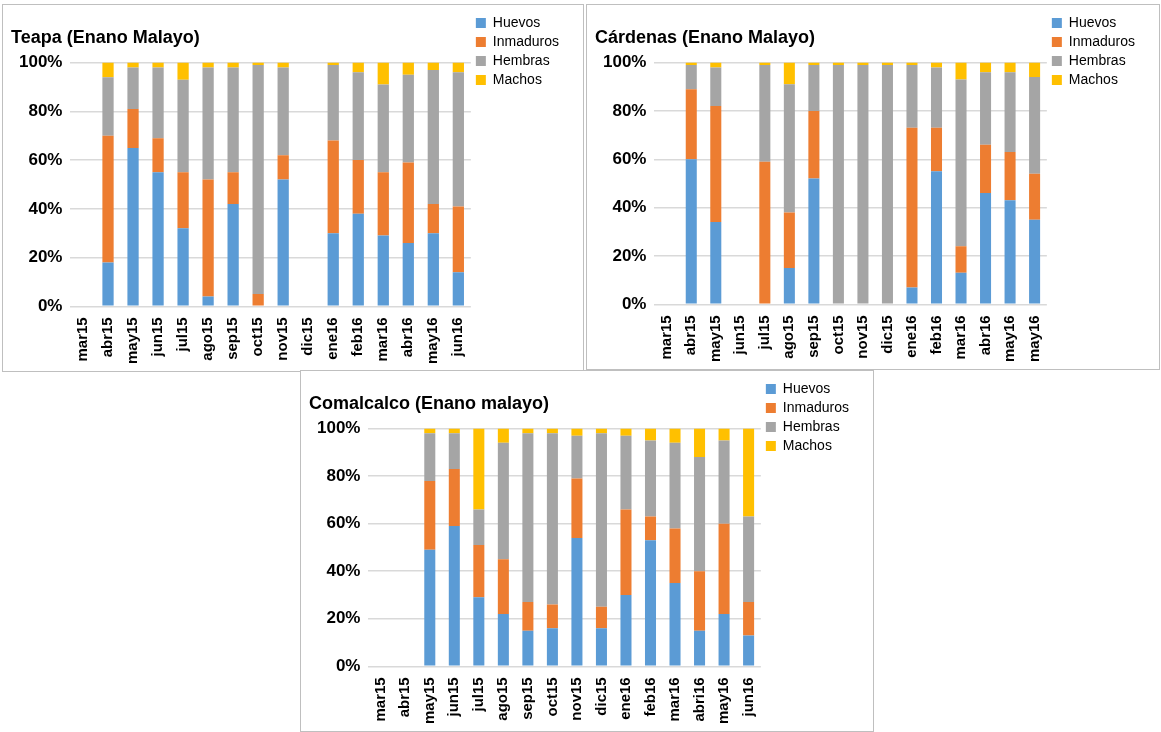 The width and height of the screenshot is (1161, 732). Describe the element at coordinates (382, 339) in the screenshot. I see `x-tick-label: mar16` at that location.